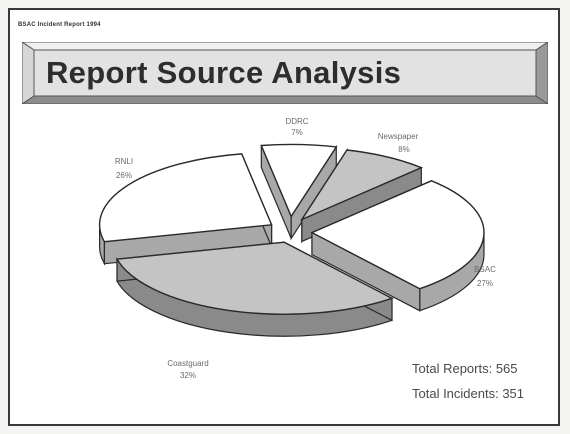 This screenshot has height=434, width=570. What do you see at coordinates (362, 195) in the screenshot?
I see `pie-slice-newspaper` at bounding box center [362, 195].